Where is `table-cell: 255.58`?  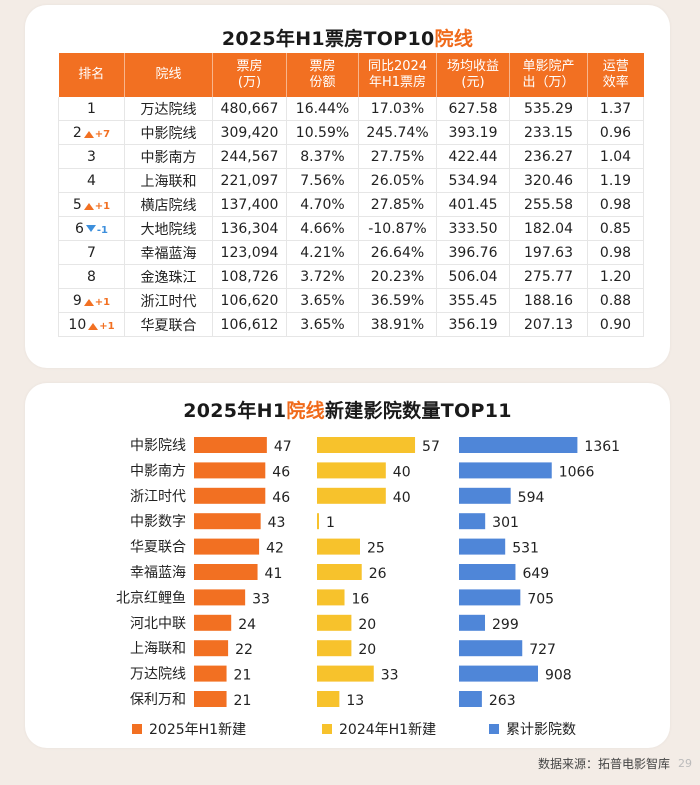 table-cell: 255.58 is located at coordinates (548, 204).